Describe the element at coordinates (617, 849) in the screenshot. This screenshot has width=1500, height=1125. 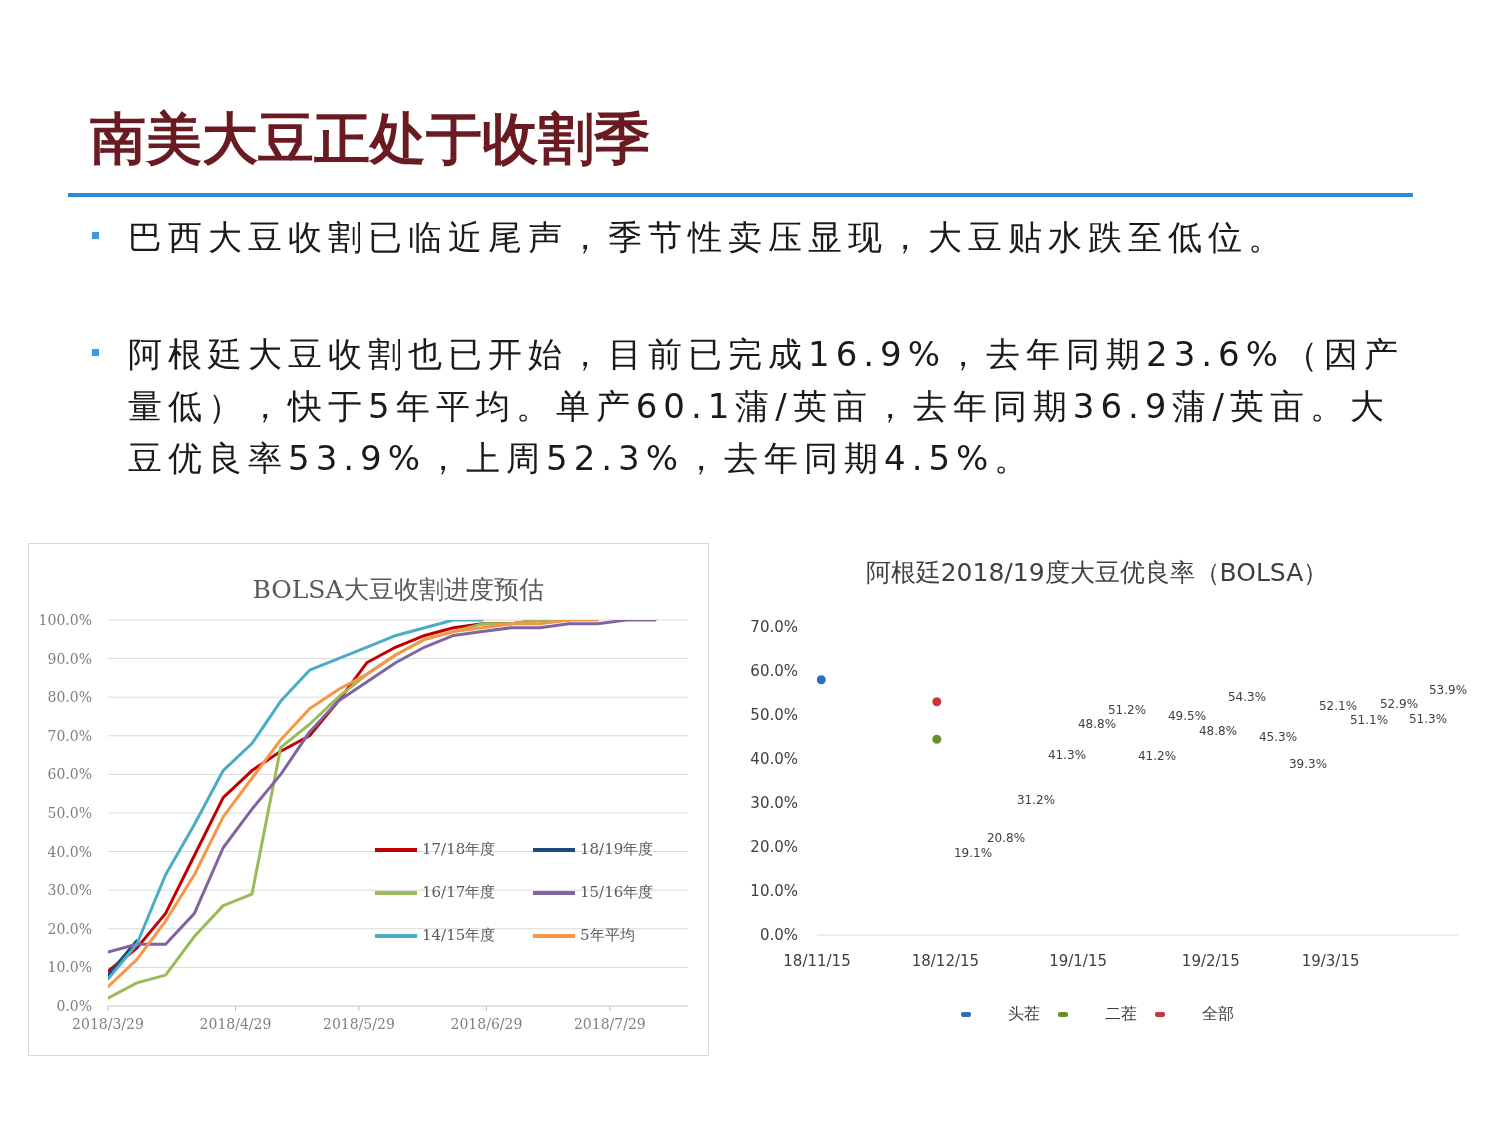
I see `legend-label: 18/19年度` at that location.